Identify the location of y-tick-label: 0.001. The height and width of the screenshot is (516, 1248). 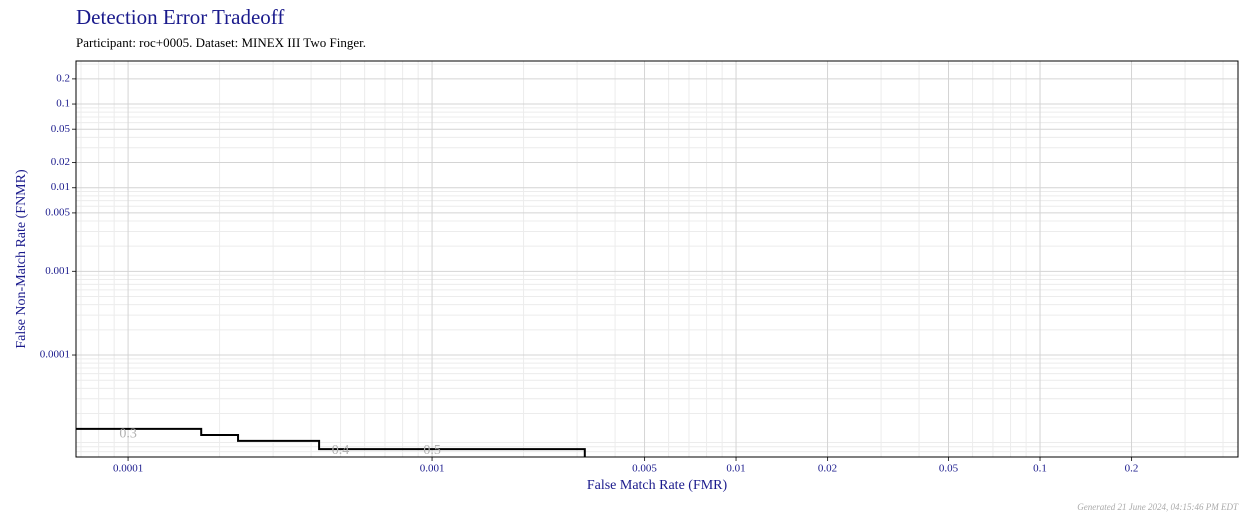
(57, 271).